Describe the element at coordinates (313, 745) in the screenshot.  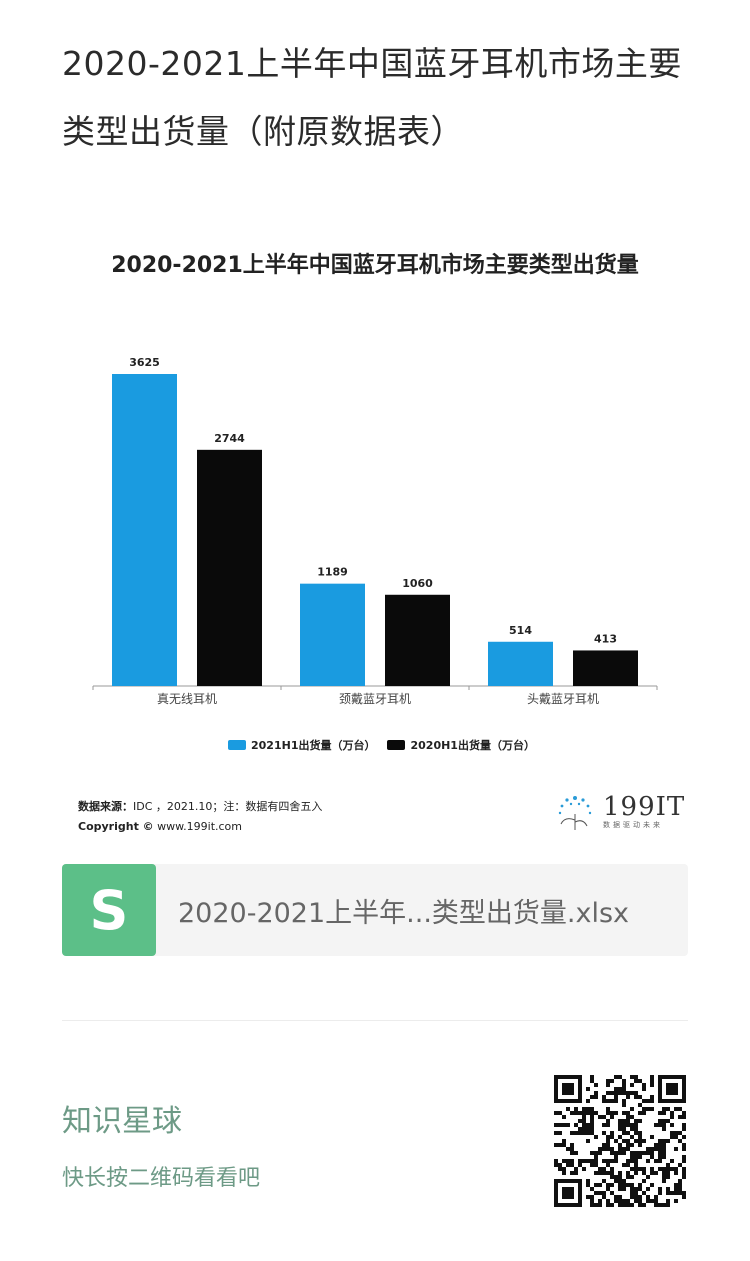
I see `legend-label-2021: 2021H1出货量（万台）` at that location.